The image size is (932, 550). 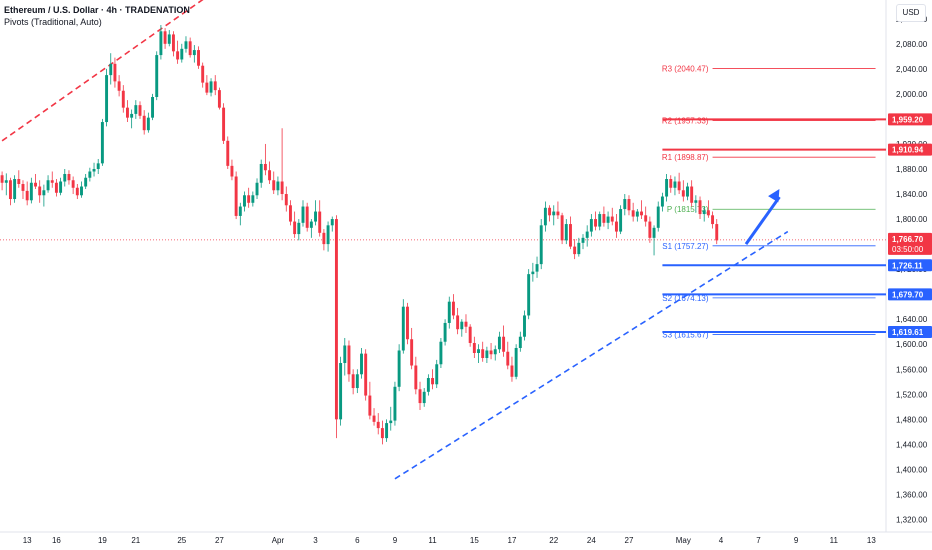 I want to click on forecast-arrow-head, so click(x=774, y=196).